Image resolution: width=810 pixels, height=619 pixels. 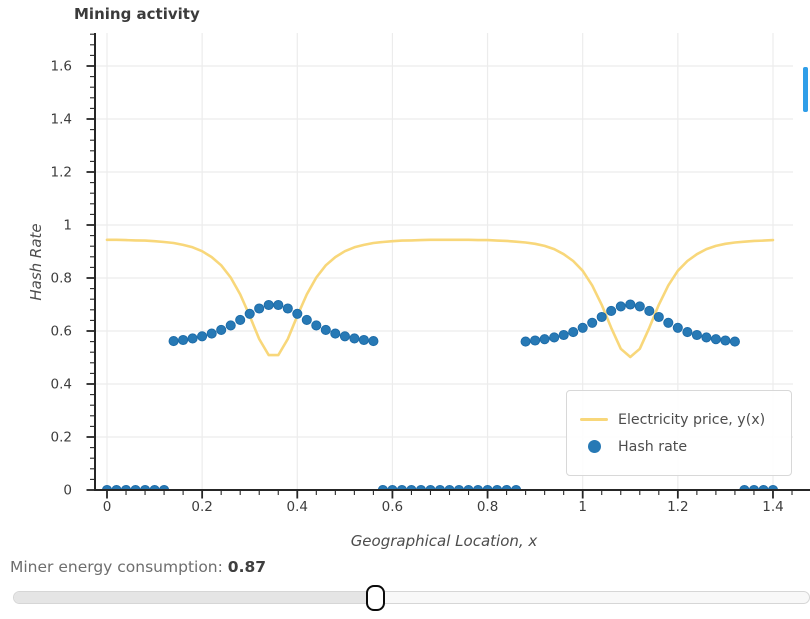 I want to click on legend-item-hash-rate: Hash rate, so click(x=685, y=447).